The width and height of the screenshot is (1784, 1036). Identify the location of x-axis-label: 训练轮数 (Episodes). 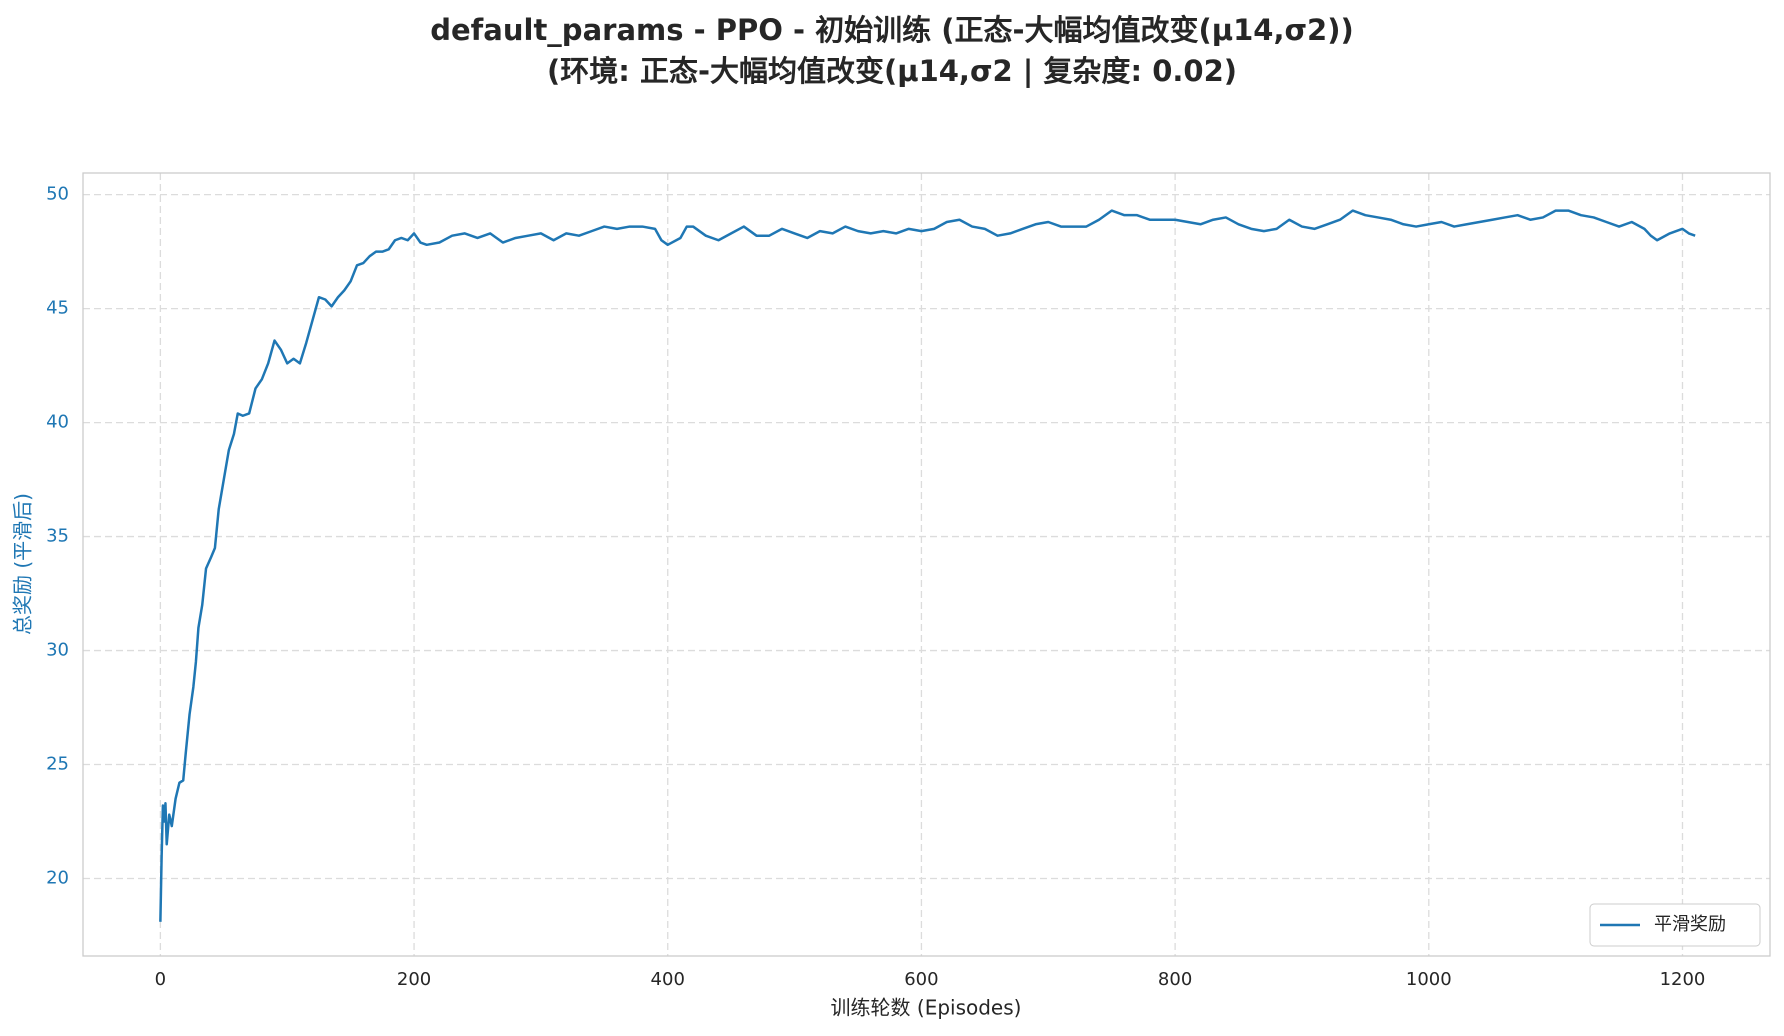
(926, 1008).